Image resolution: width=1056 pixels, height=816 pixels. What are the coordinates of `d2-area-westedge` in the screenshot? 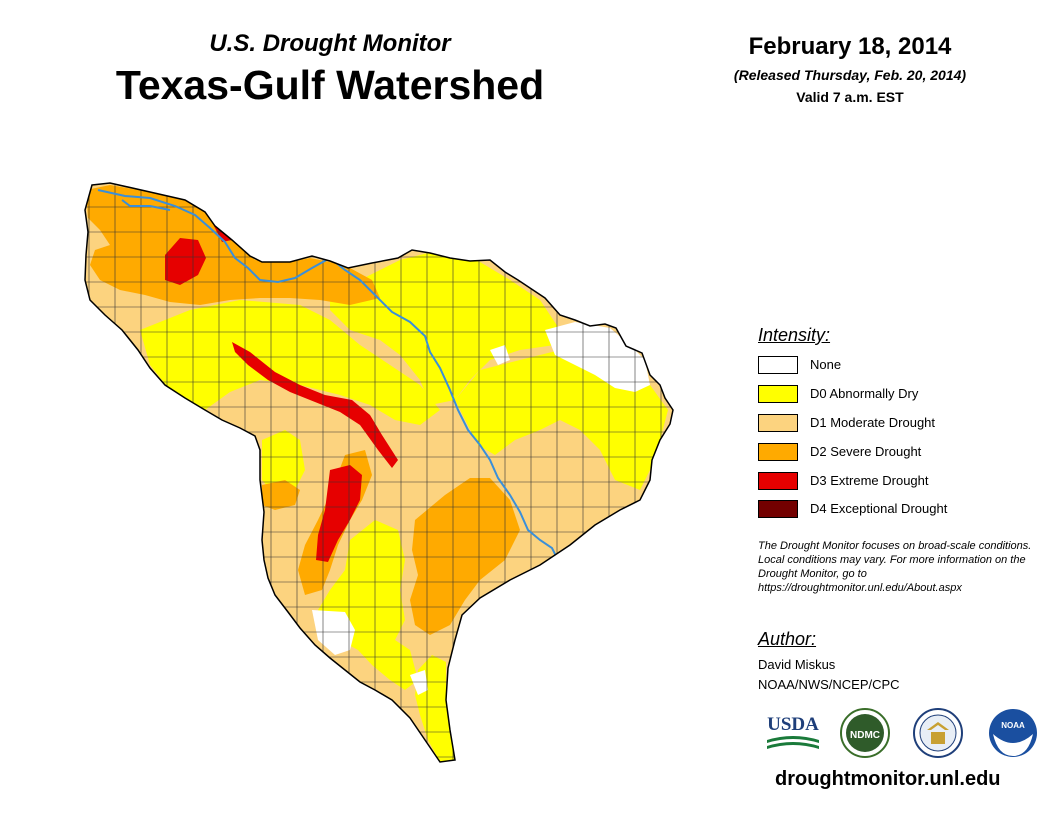 It's located at (281, 495).